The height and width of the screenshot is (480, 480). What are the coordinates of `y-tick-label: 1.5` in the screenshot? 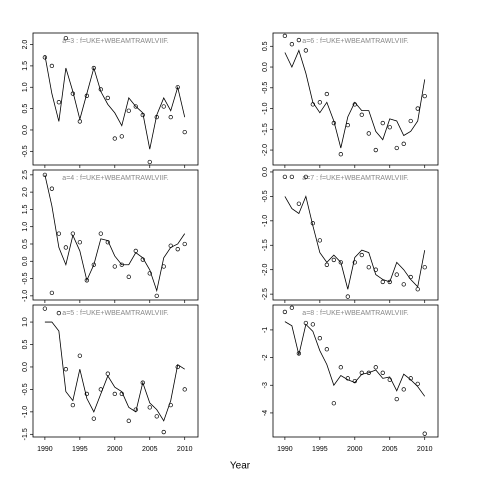 It's located at (25, 66).